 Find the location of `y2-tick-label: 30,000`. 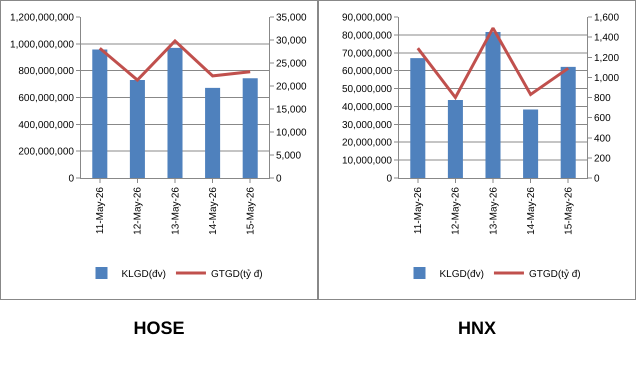

y2-tick-label: 30,000 is located at coordinates (292, 41).